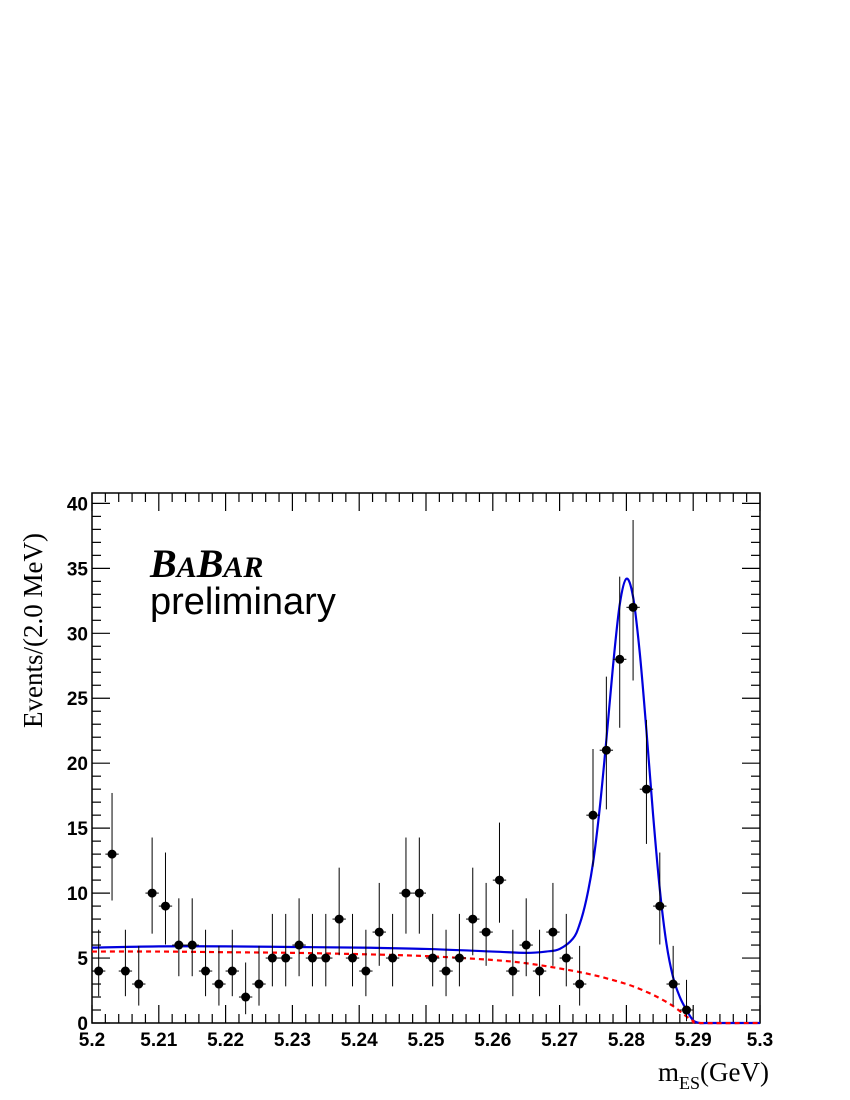 This screenshot has height=1100, width=850. What do you see at coordinates (77, 634) in the screenshot?
I see `y-tick-label: 30` at bounding box center [77, 634].